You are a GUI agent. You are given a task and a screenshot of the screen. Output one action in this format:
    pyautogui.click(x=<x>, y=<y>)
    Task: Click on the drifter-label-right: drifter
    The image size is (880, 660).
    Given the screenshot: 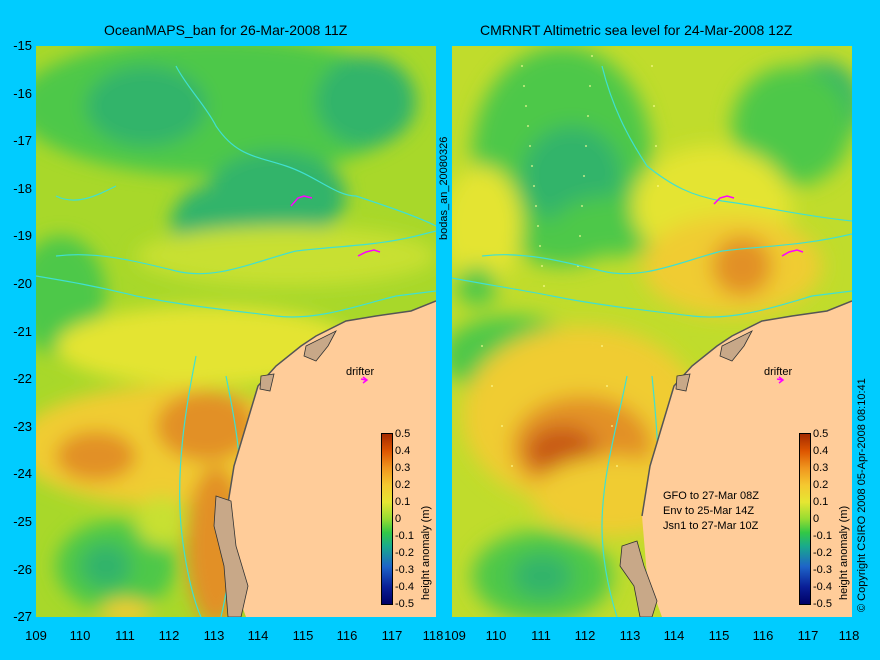 What is the action you would take?
    pyautogui.click(x=778, y=372)
    